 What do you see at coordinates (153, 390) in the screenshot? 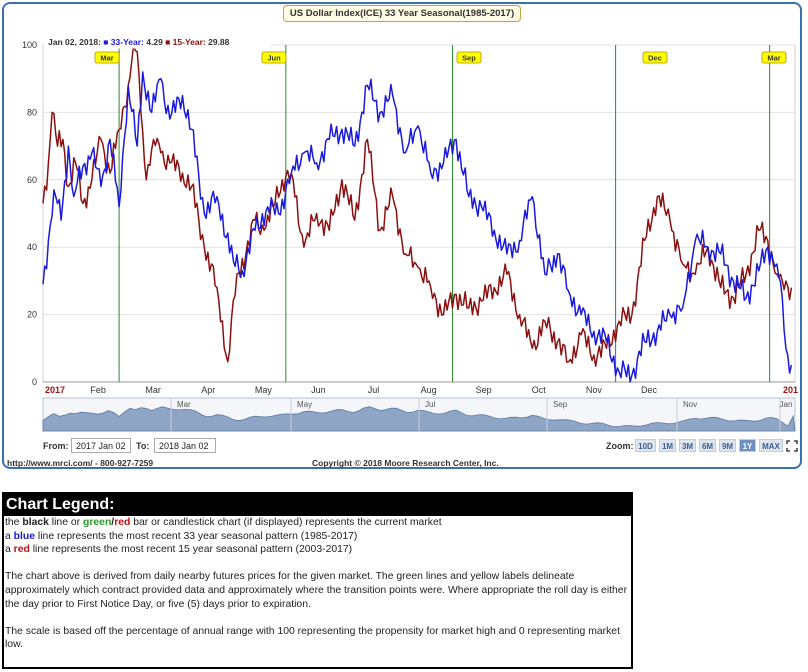
I see `x-tick-label: Mar` at bounding box center [153, 390].